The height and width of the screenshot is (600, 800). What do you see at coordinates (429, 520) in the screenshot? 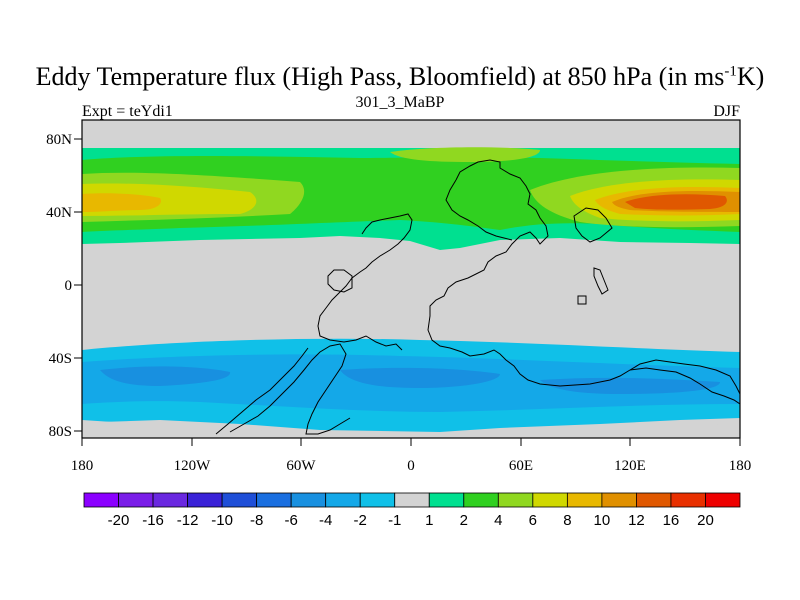
I see `colorbar-label: 1` at bounding box center [429, 520].